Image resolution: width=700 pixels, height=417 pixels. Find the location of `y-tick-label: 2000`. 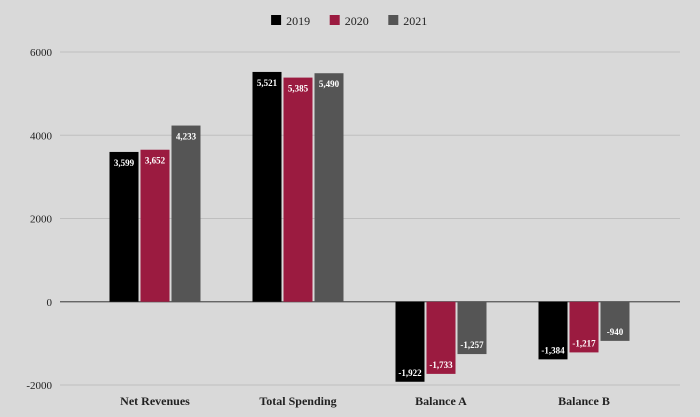

y-tick-label: 2000 is located at coordinates (41, 220).